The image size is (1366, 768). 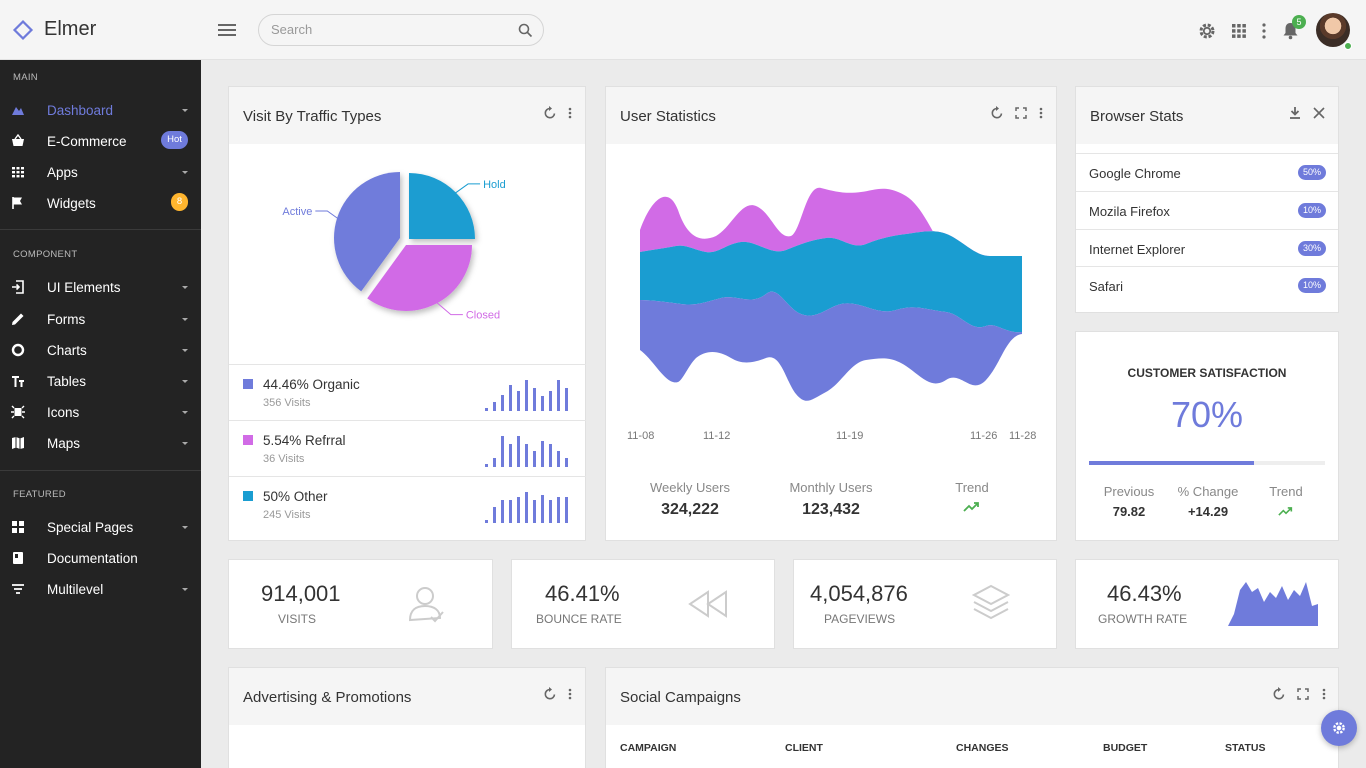 I want to click on menu-toggle-icon, so click(x=227, y=31).